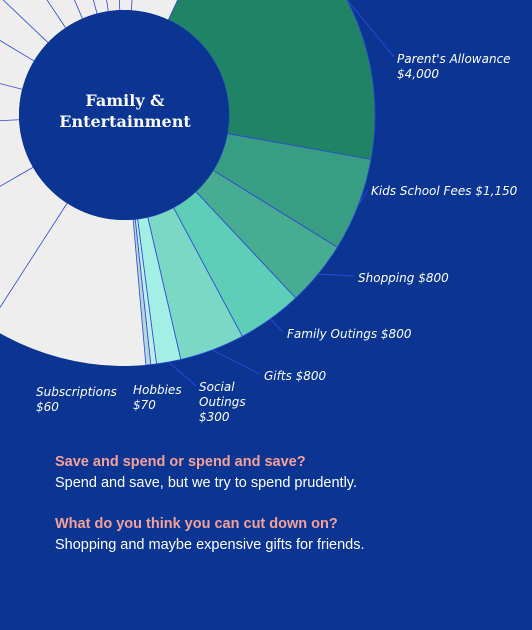 This screenshot has width=532, height=630. What do you see at coordinates (182, 374) in the screenshot?
I see `leader-line-social-outings` at bounding box center [182, 374].